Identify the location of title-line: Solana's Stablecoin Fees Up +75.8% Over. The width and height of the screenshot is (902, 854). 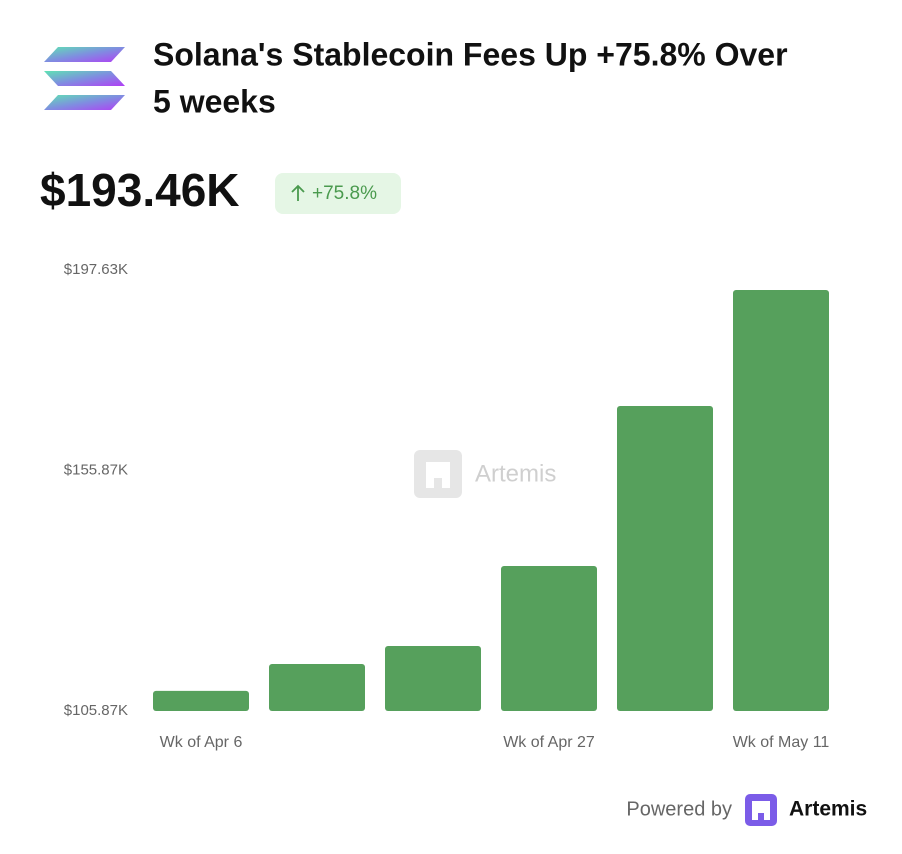
(470, 54).